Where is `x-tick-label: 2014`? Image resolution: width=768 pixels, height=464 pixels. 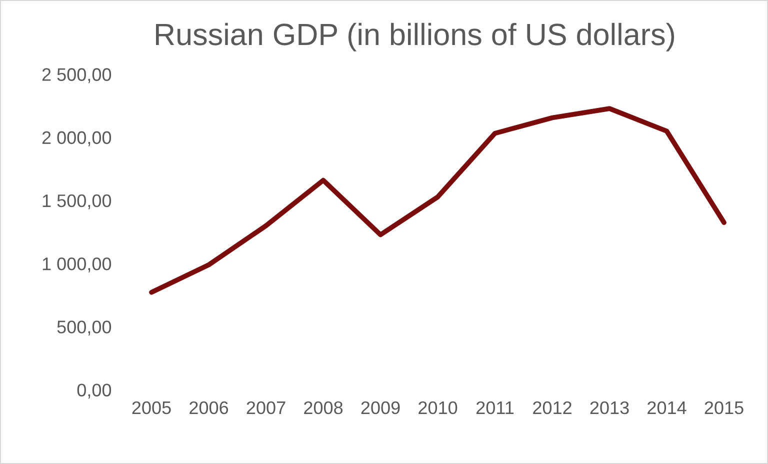 x-tick-label: 2014 is located at coordinates (667, 407).